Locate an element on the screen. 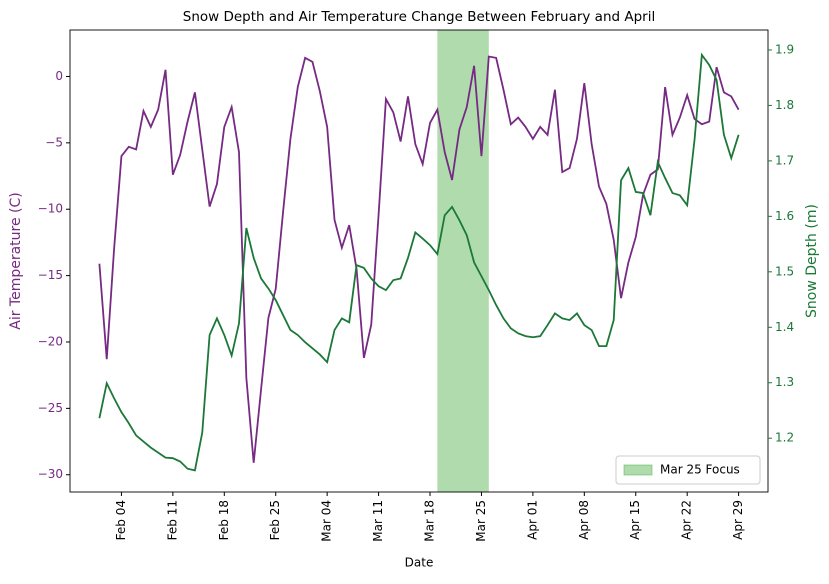  x-tick-label: Mar 04 is located at coordinates (327, 521).